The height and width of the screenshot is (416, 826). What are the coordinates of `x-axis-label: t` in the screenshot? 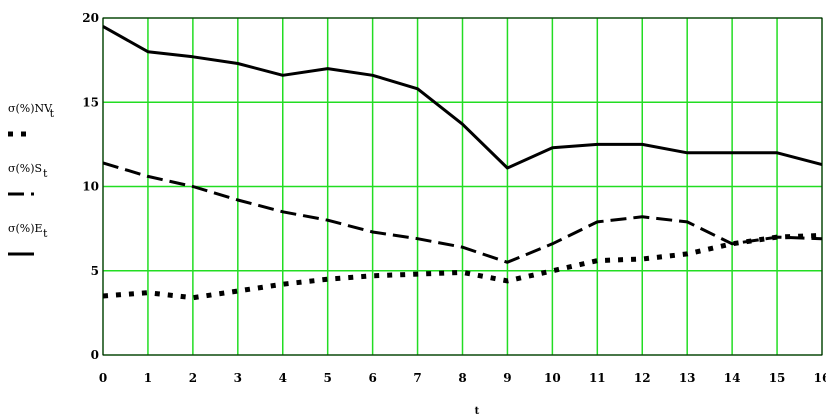 It's located at (477, 411).